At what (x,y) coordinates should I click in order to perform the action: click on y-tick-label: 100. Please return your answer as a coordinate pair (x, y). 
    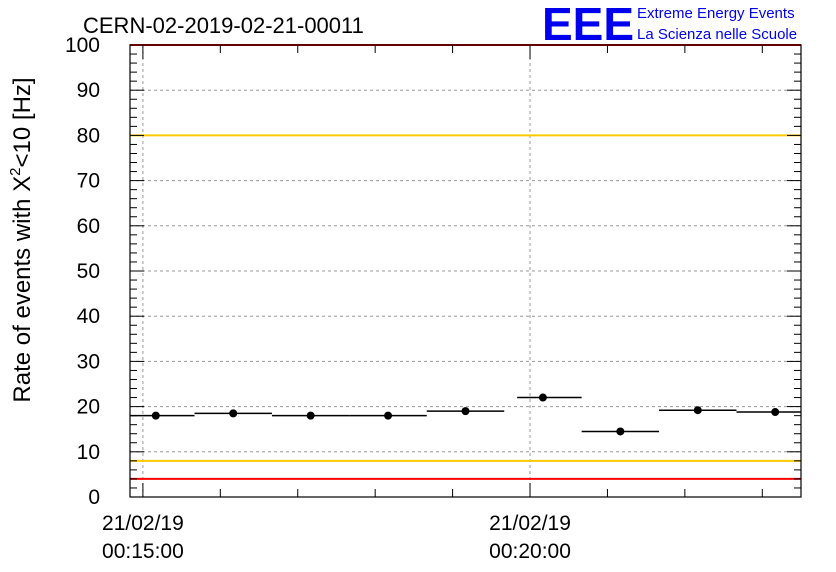
    Looking at the image, I should click on (82, 45).